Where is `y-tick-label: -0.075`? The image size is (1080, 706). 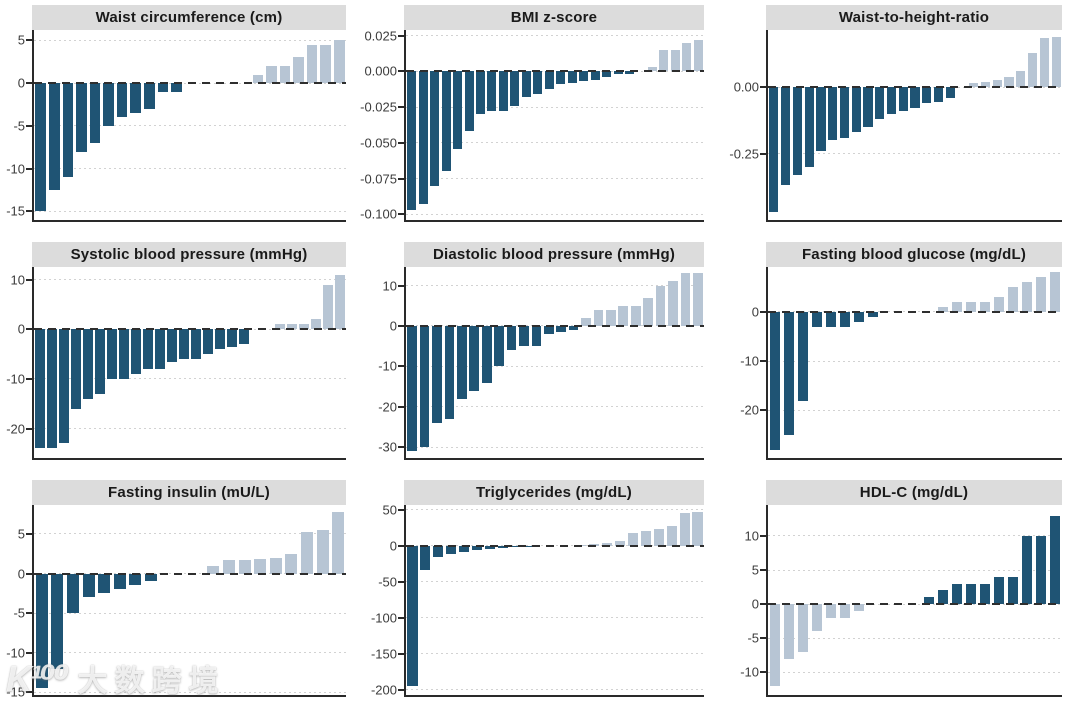 y-tick-label: -0.075 is located at coordinates (378, 179).